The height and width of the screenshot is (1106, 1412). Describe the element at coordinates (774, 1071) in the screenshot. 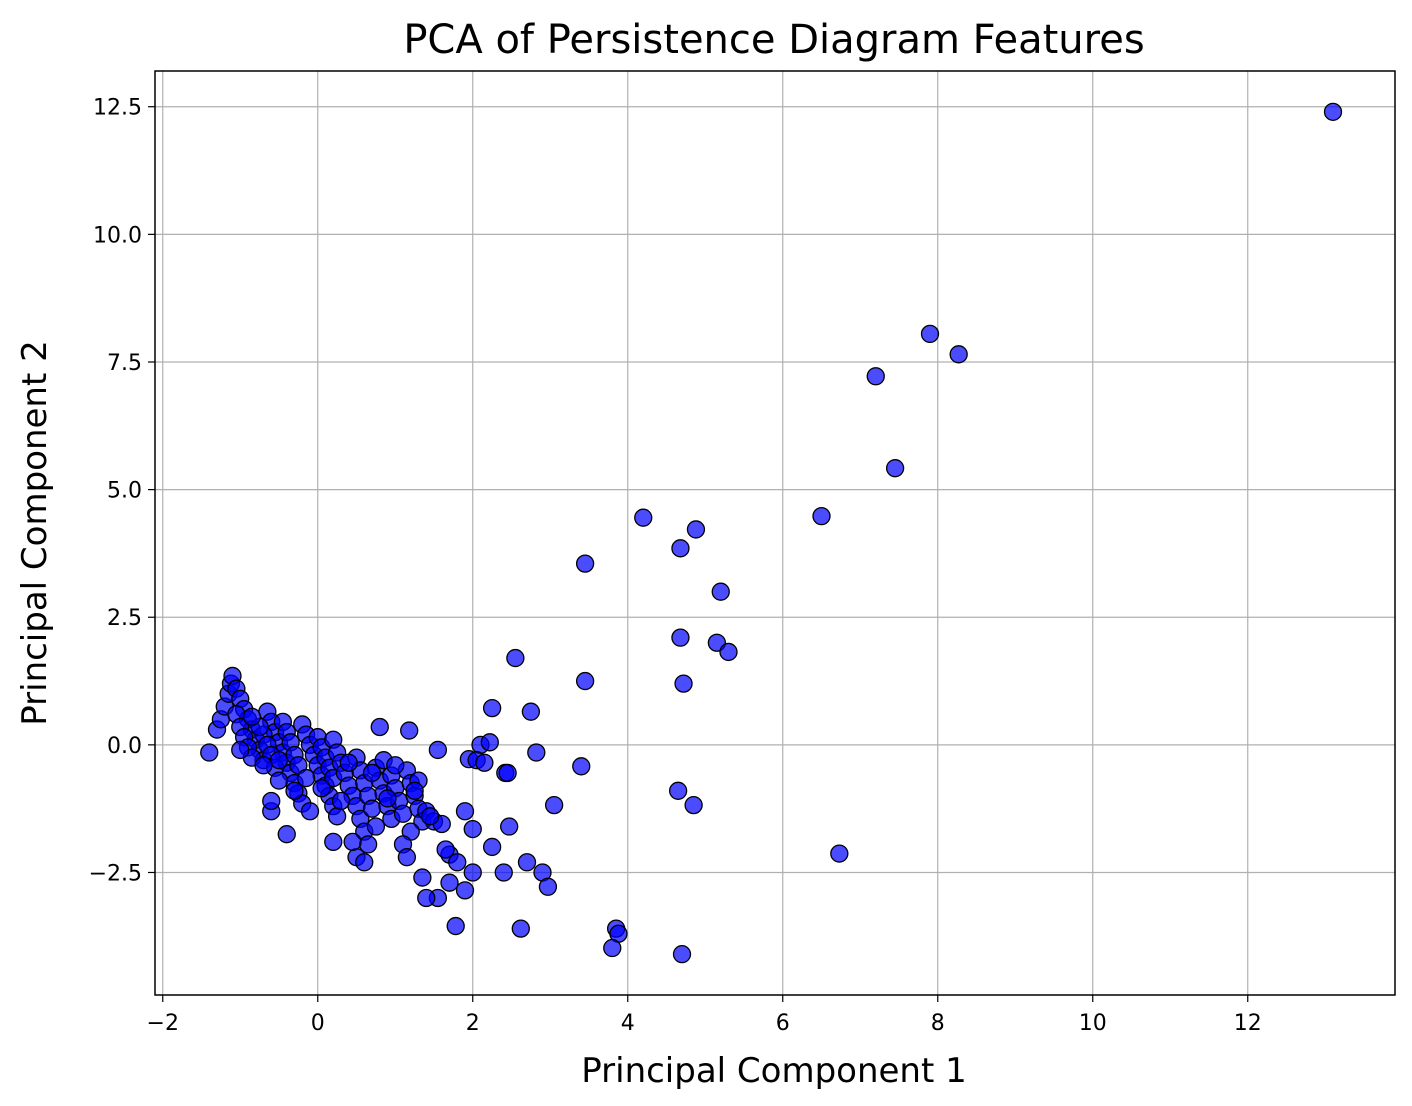

I see `x-axis-title: Principal Component 1` at that location.